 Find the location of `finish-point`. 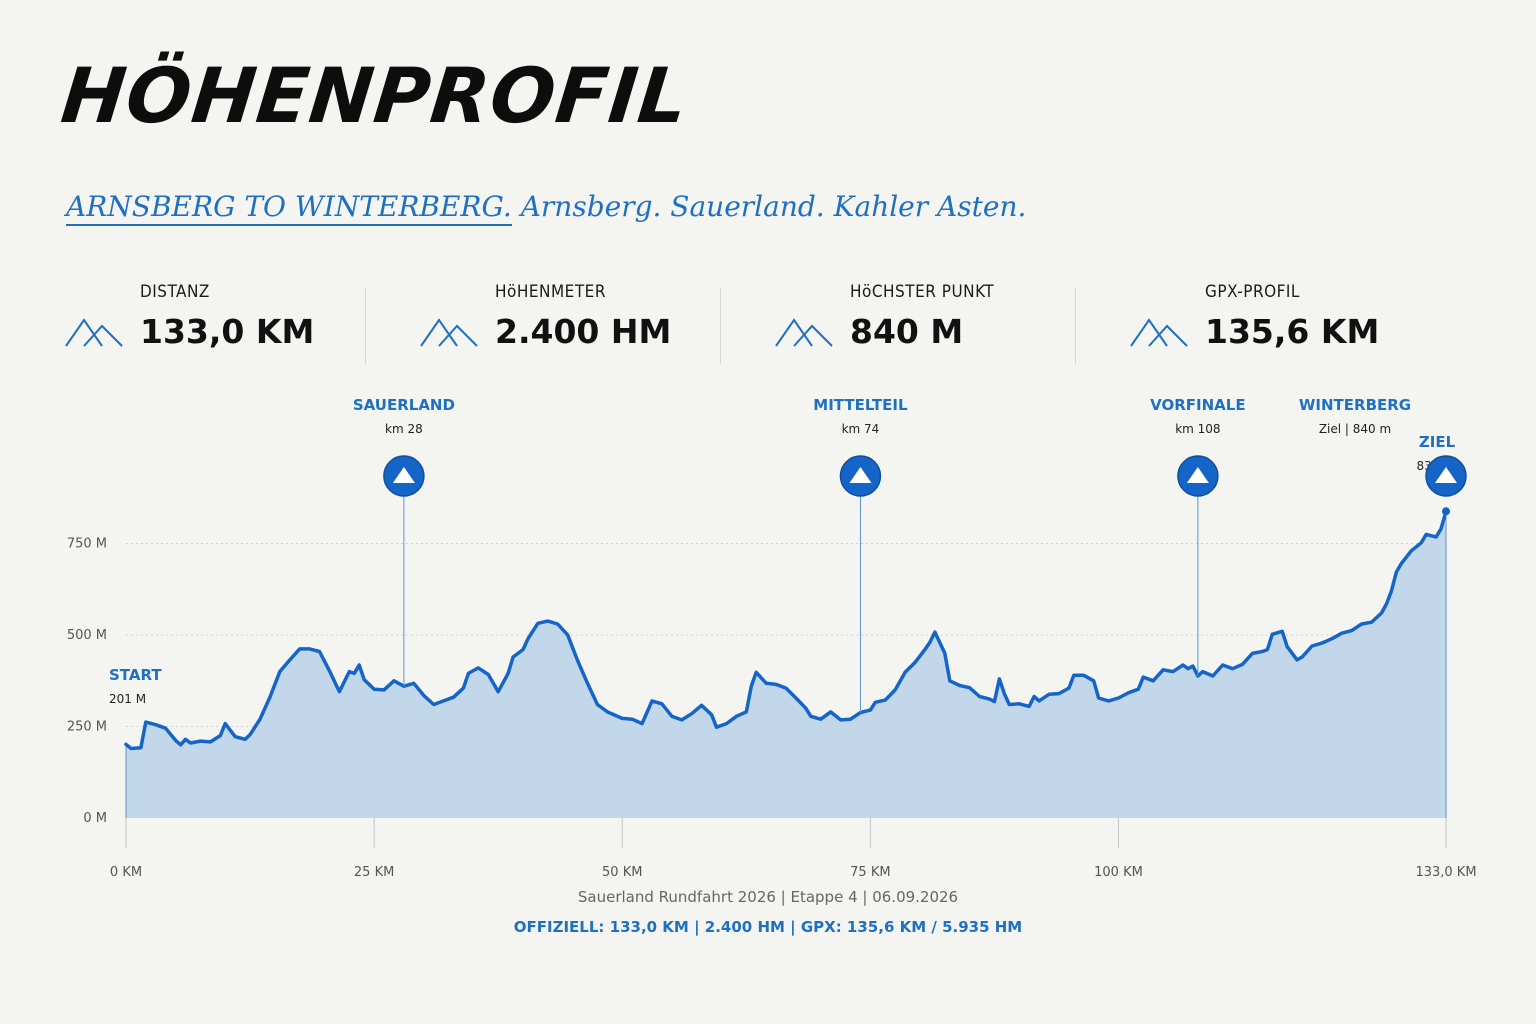

finish-point is located at coordinates (1446, 511).